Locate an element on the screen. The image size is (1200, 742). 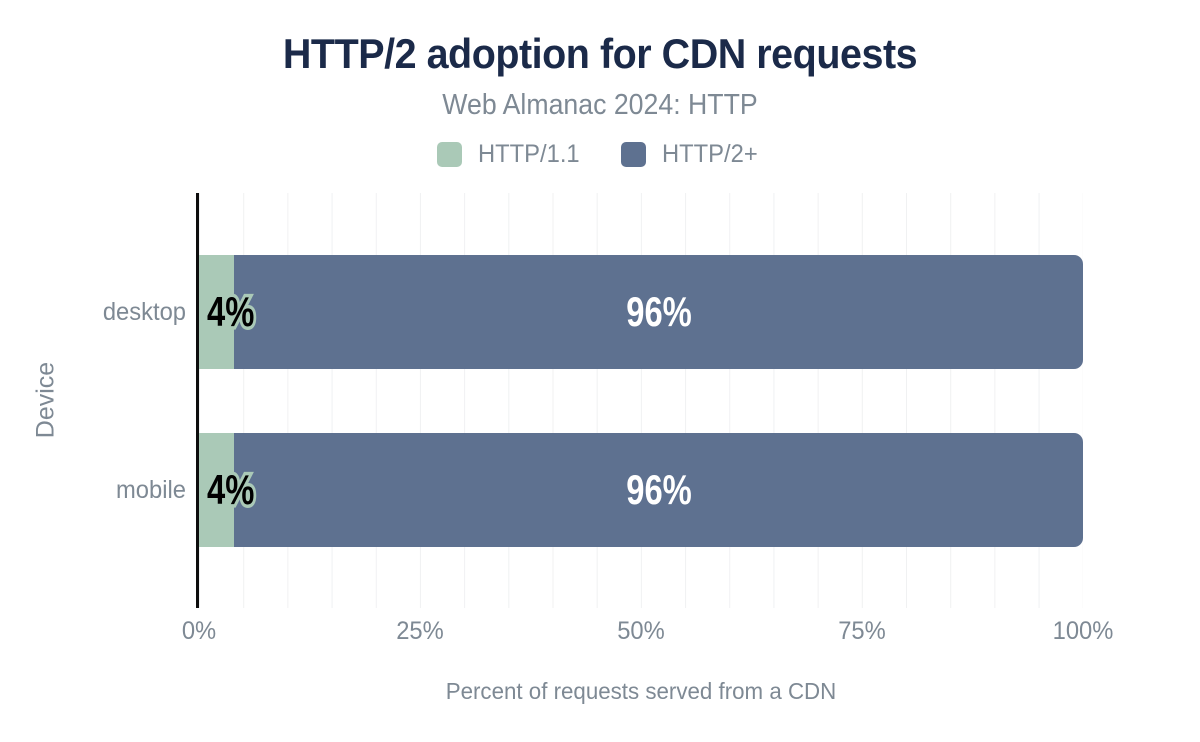
bar-mobile: 96% 4% is located at coordinates (641, 490).